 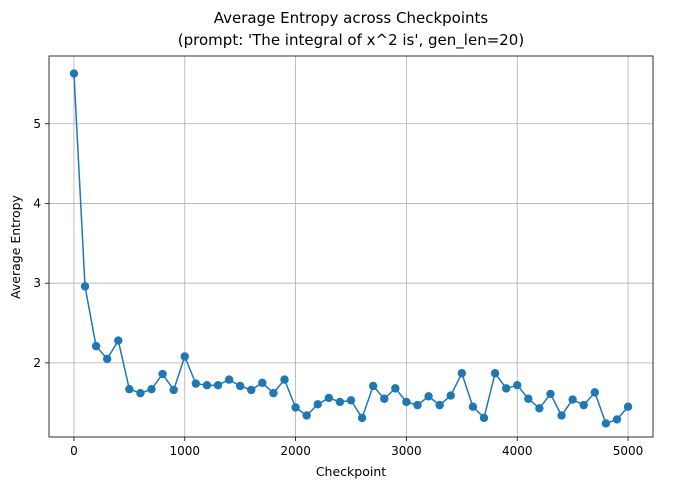 I want to click on y-tick-label: 2, so click(x=37, y=363).